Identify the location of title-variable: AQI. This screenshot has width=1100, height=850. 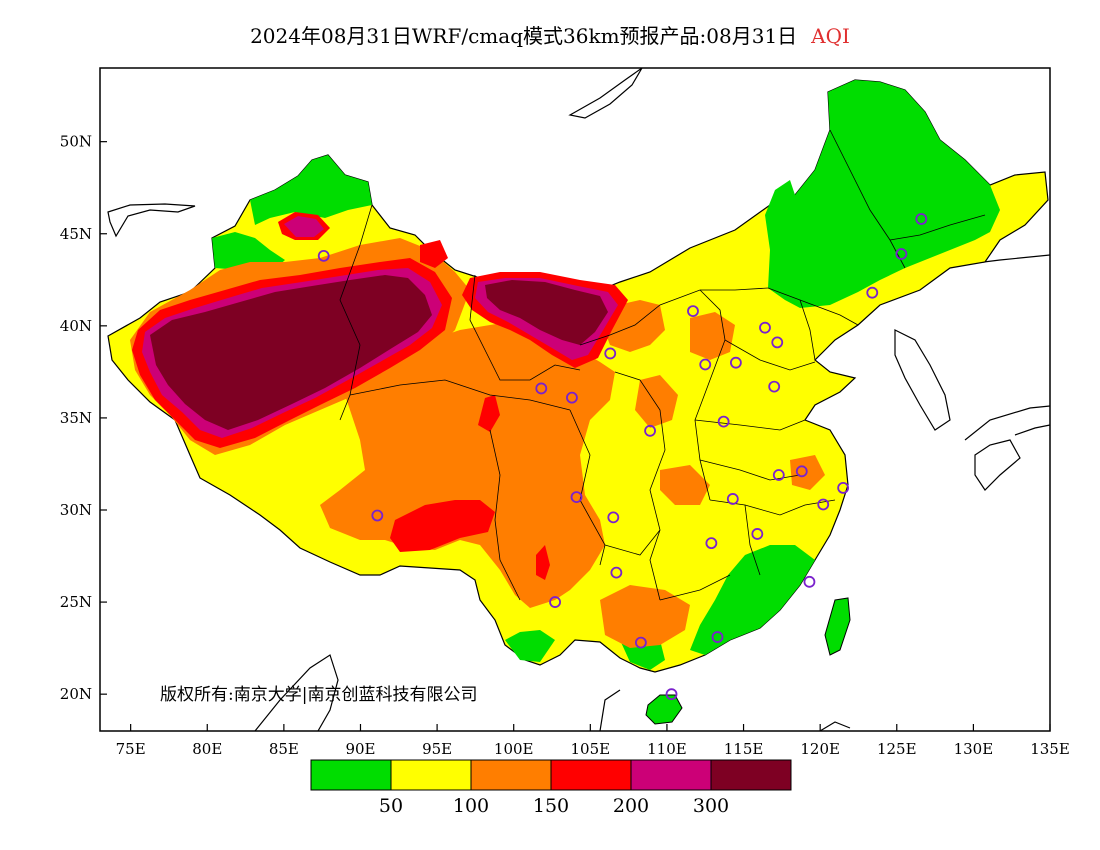
(830, 36).